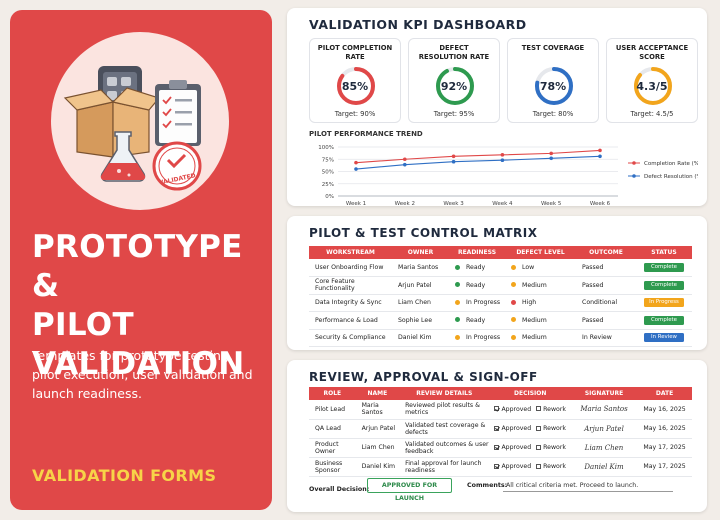 Image resolution: width=720 pixels, height=520 pixels. I want to click on date-cell: May 17, 2025, so click(664, 467).